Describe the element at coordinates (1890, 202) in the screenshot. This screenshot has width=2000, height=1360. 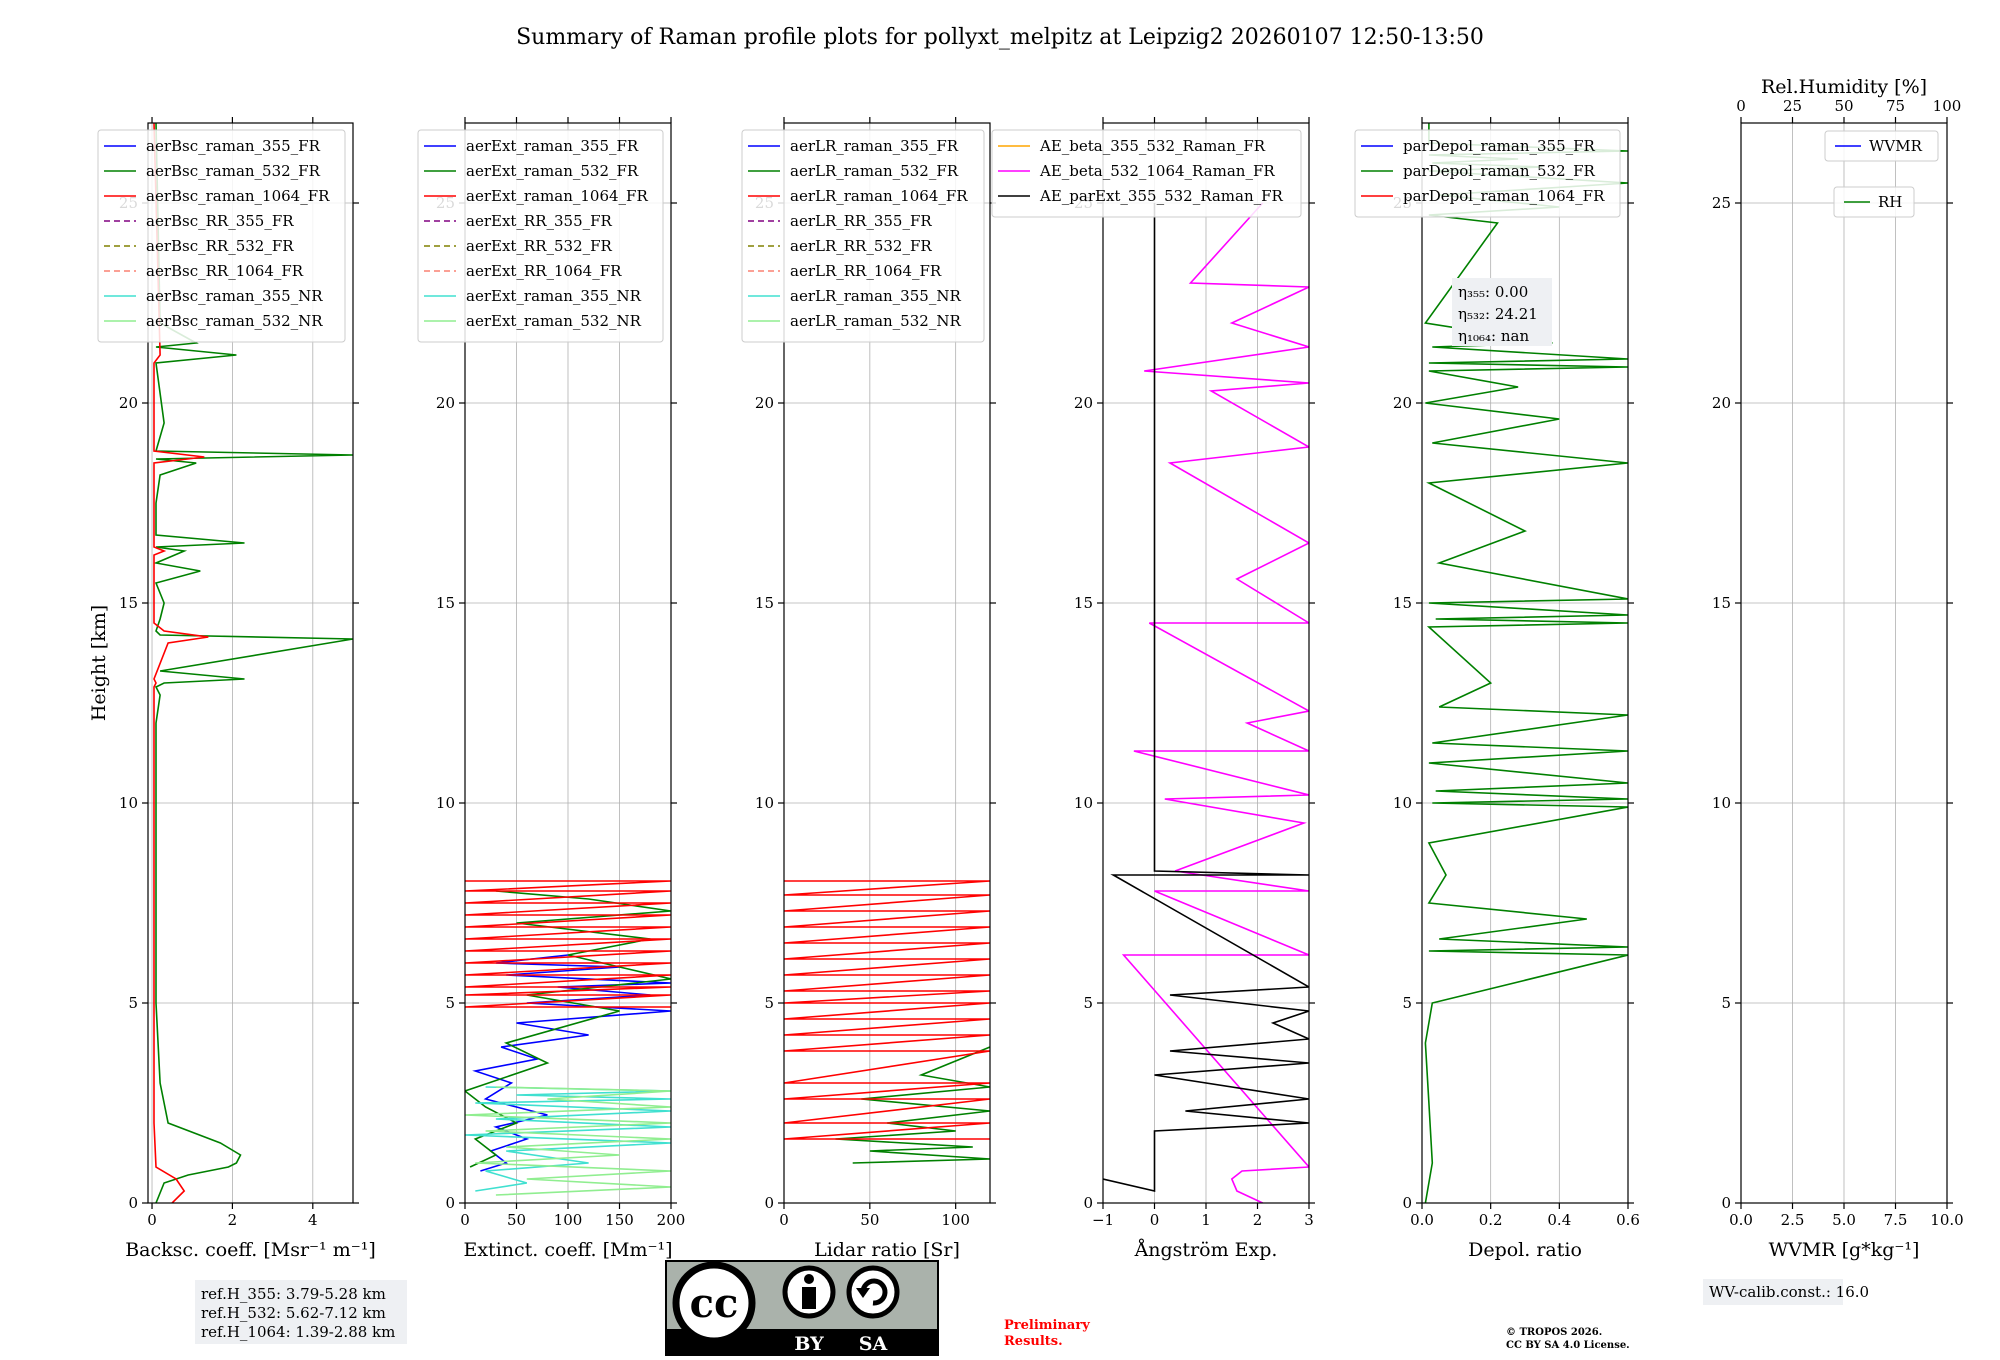
I see `legend-label-rh: RH` at that location.